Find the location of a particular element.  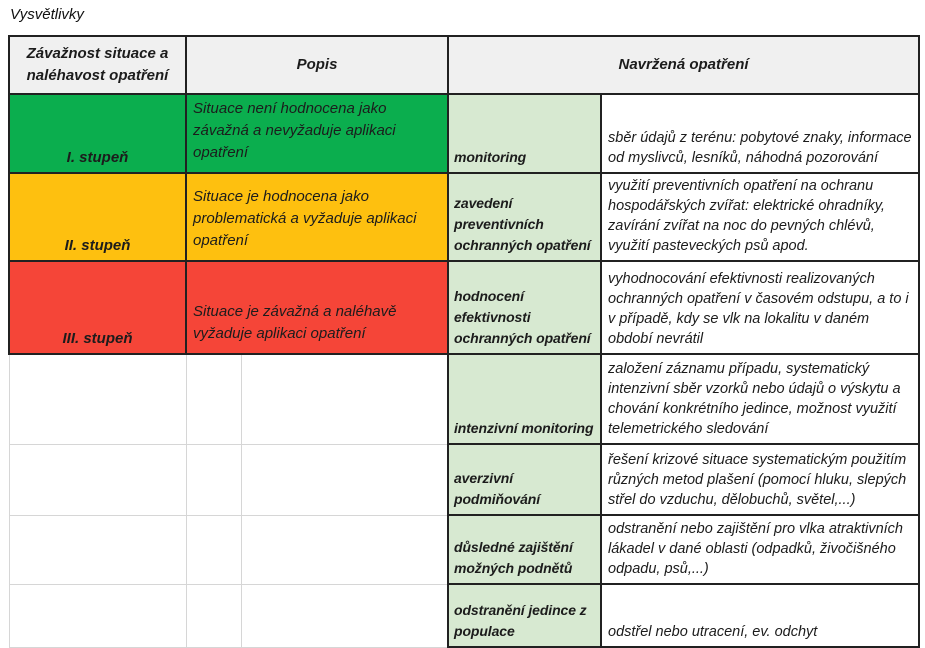

measure-name-cell: averzivní podmiňování is located at coordinates (524, 479).